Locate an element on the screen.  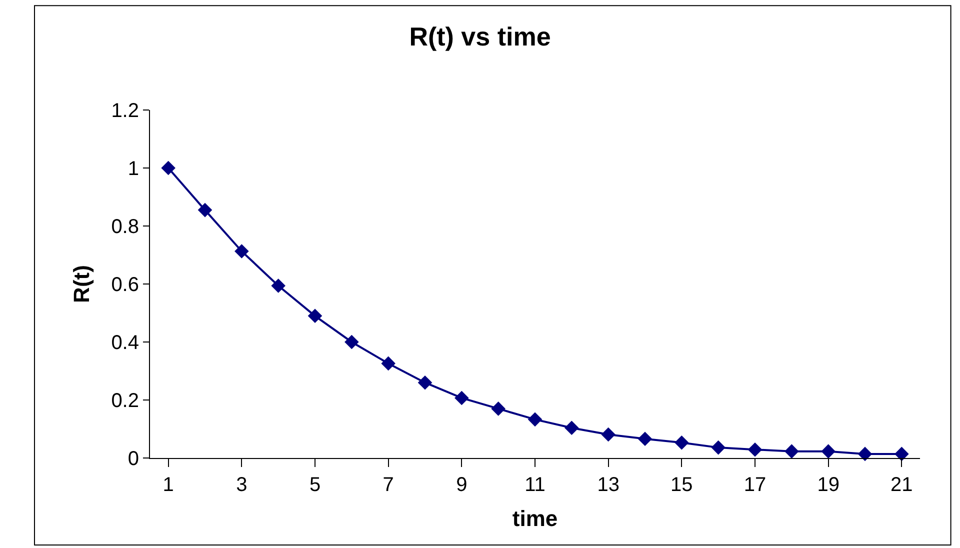
x-axis-title: time is located at coordinates (535, 518).